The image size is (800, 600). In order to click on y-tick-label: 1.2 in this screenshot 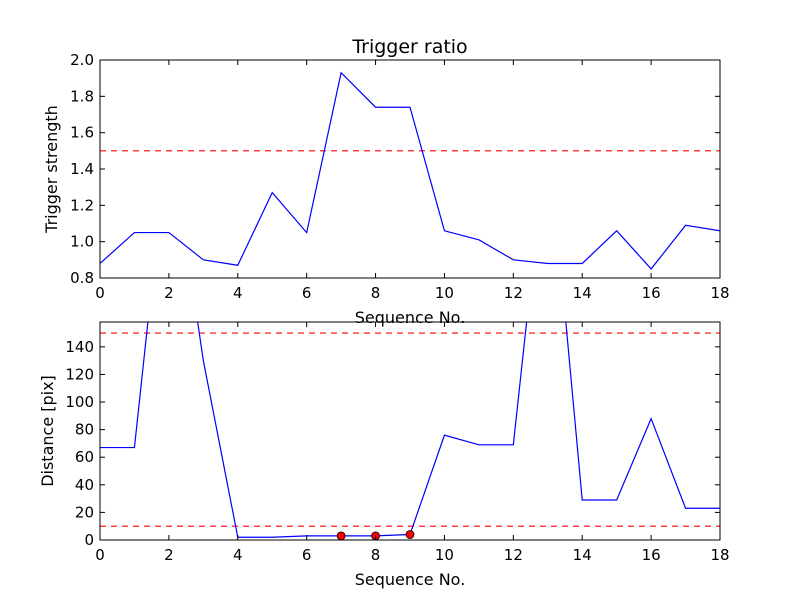, I will do `click(82, 205)`.